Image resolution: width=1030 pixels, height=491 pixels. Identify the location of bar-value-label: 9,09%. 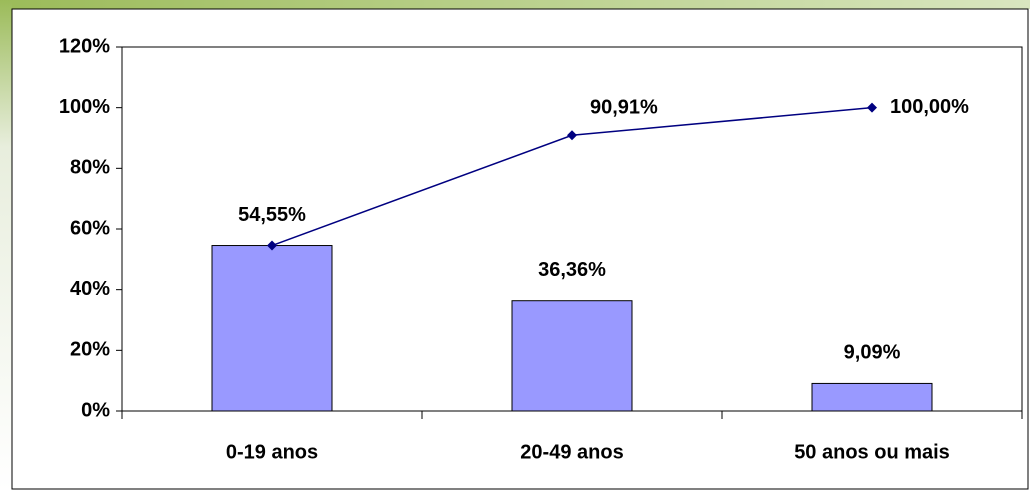
(872, 353).